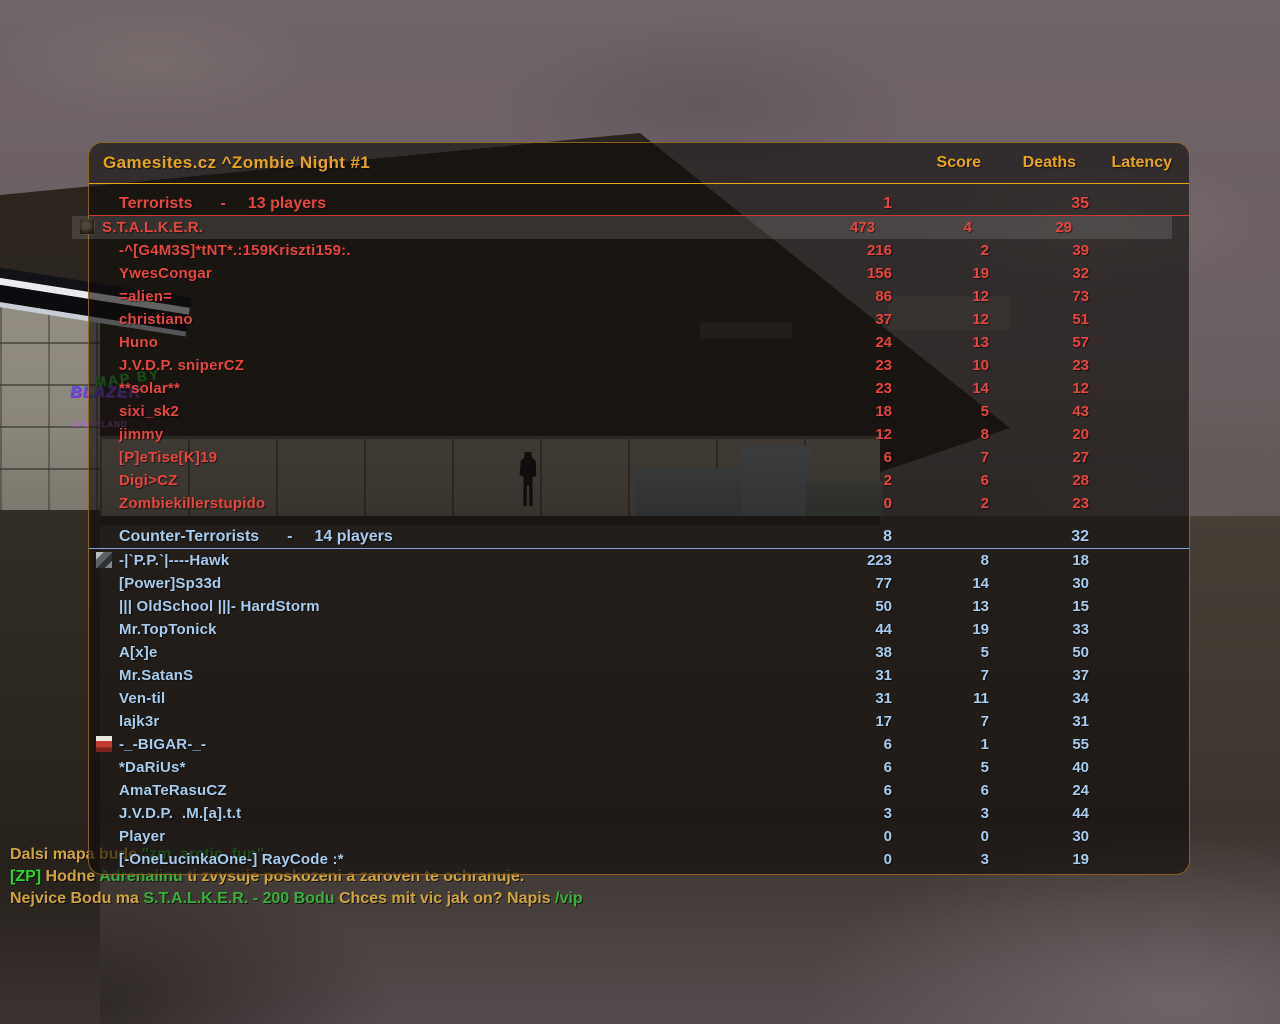 Image resolution: width=1280 pixels, height=1024 pixels. Describe the element at coordinates (142, 836) in the screenshot. I see `player-name: Player` at that location.